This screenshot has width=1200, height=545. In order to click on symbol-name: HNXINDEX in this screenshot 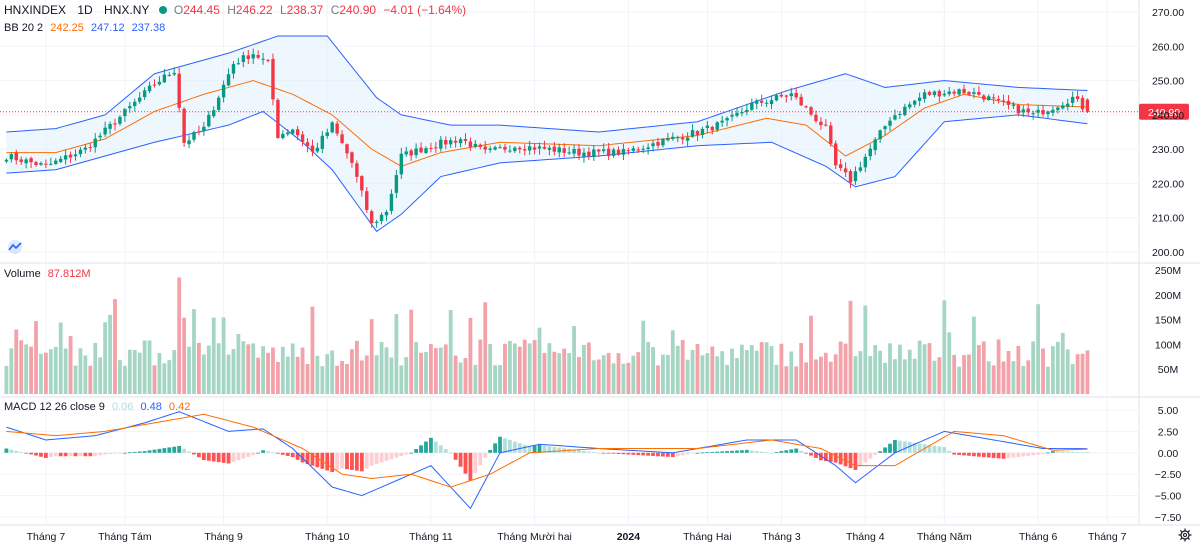, I will do `click(35, 10)`.